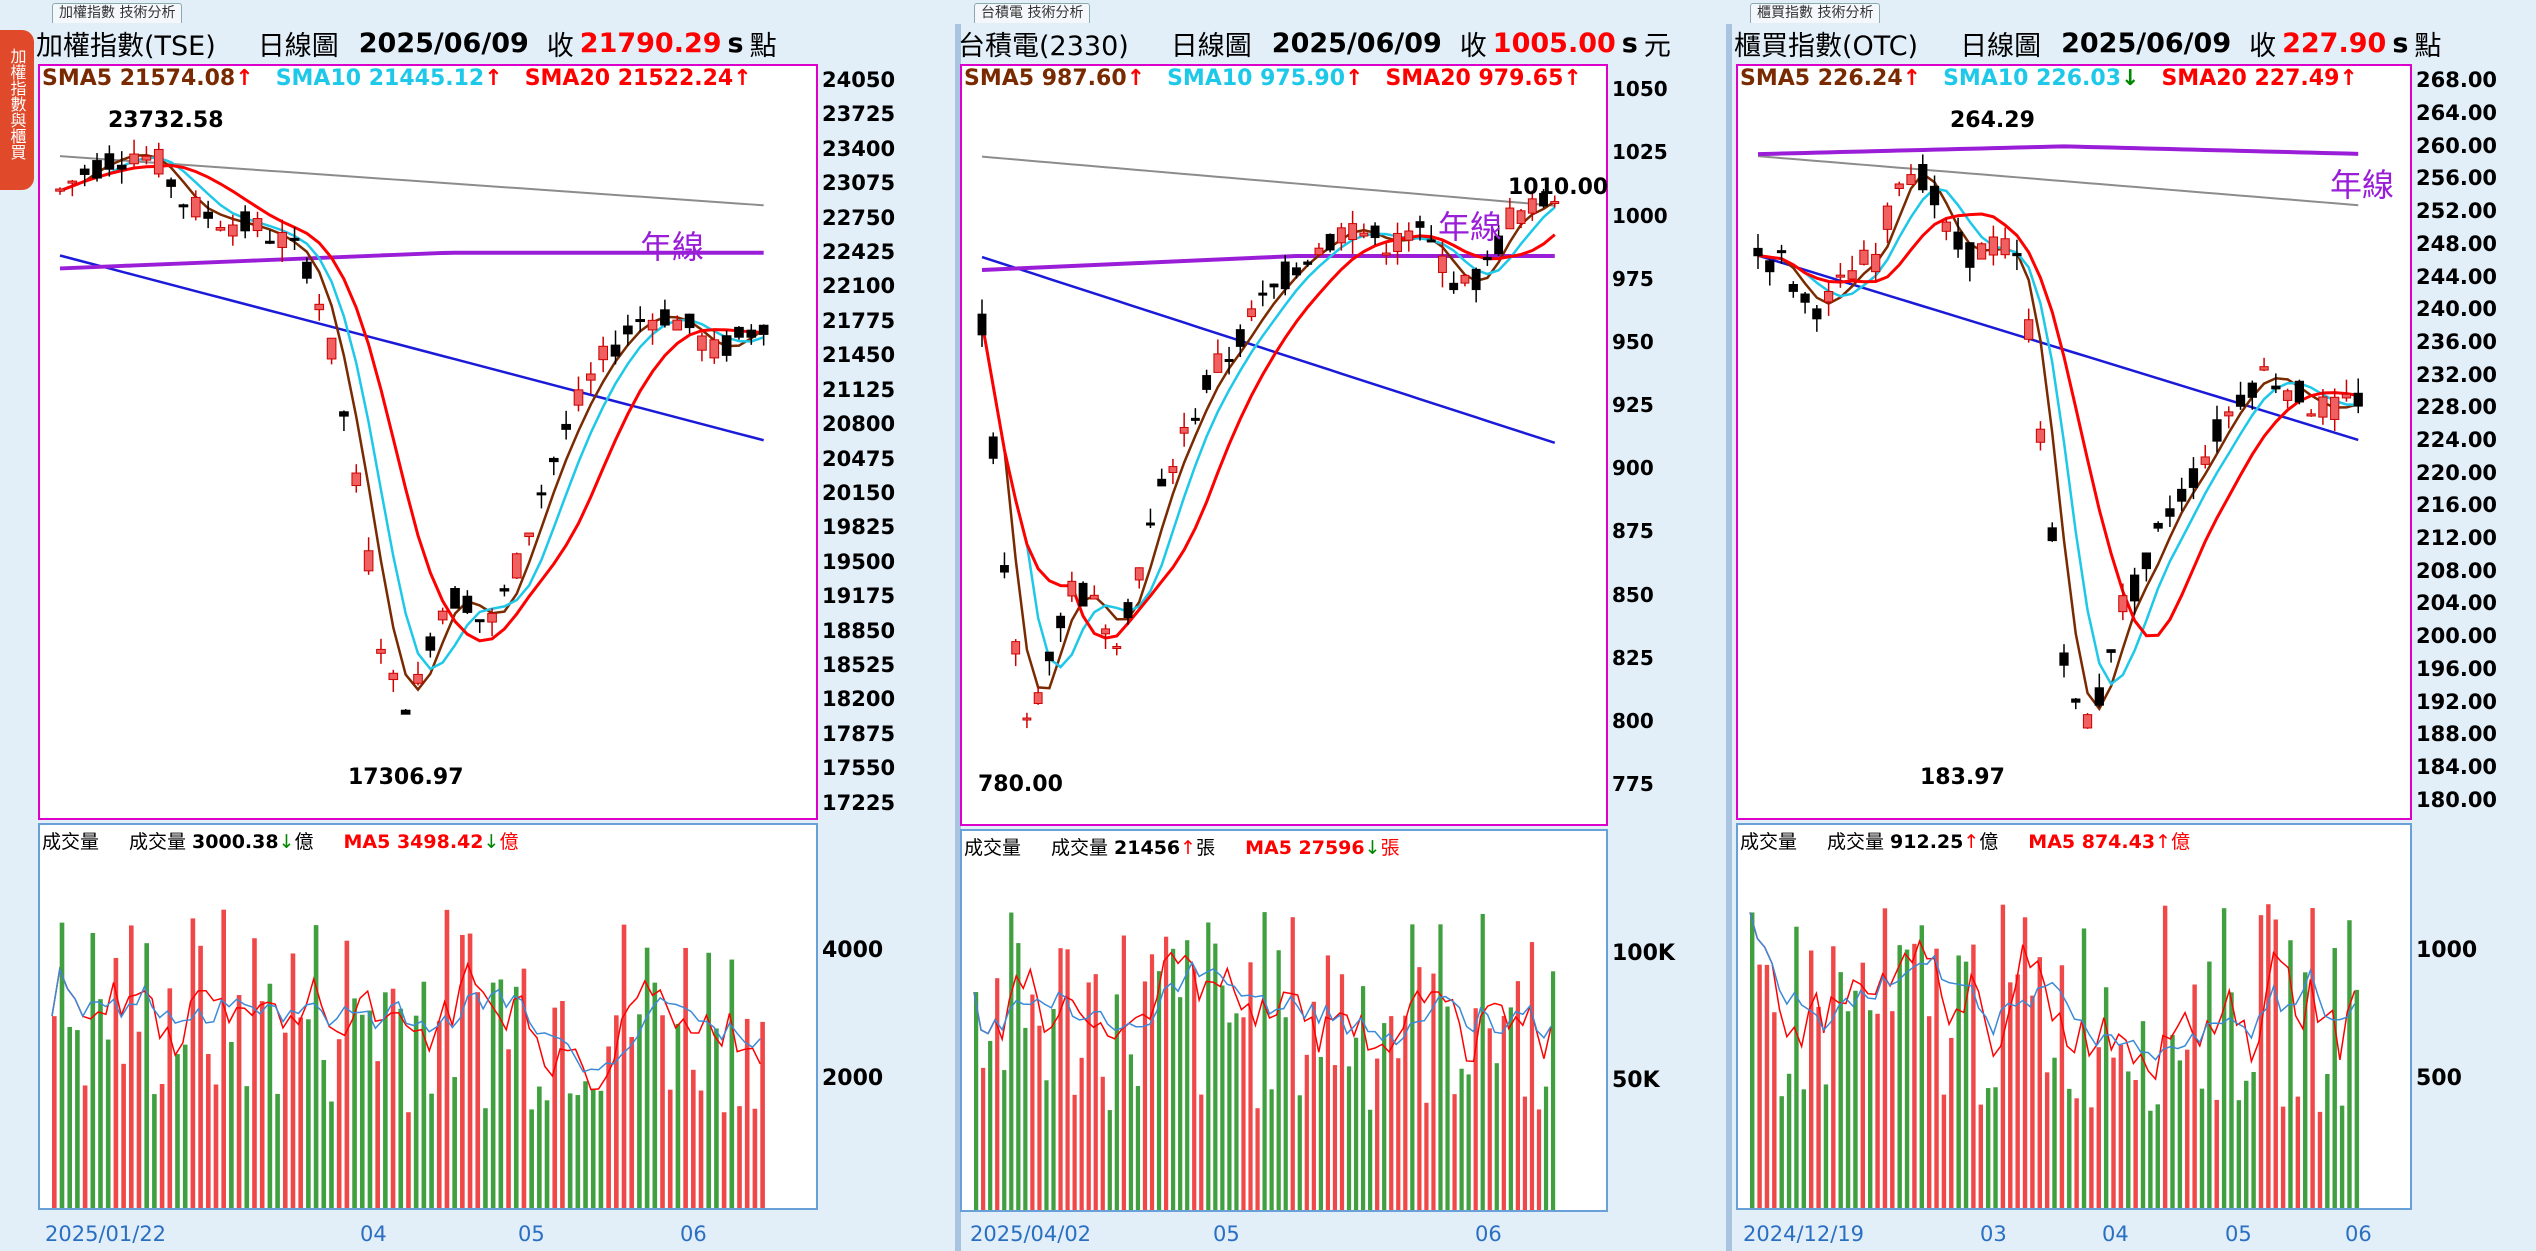  What do you see at coordinates (2457, 440) in the screenshot?
I see `y-axis-tick: 224.00` at bounding box center [2457, 440].